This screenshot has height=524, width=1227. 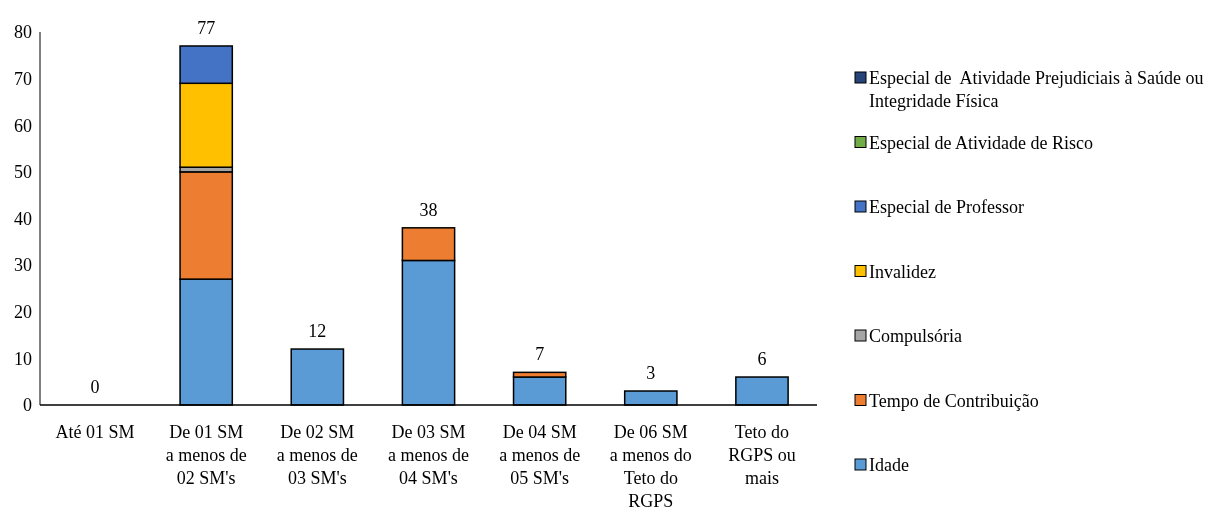 I want to click on total-label: 7, so click(x=540, y=354).